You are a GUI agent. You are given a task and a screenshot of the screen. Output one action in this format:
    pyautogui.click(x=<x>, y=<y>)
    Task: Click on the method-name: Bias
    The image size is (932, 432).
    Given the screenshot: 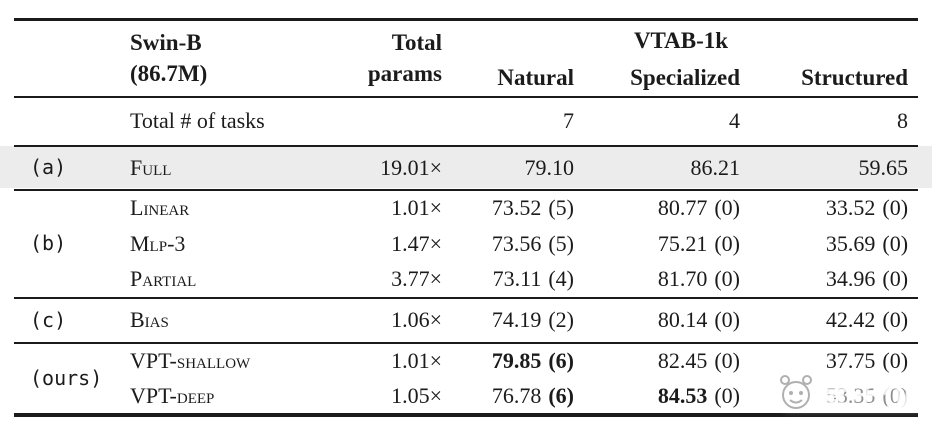 What is the action you would take?
    pyautogui.click(x=210, y=320)
    